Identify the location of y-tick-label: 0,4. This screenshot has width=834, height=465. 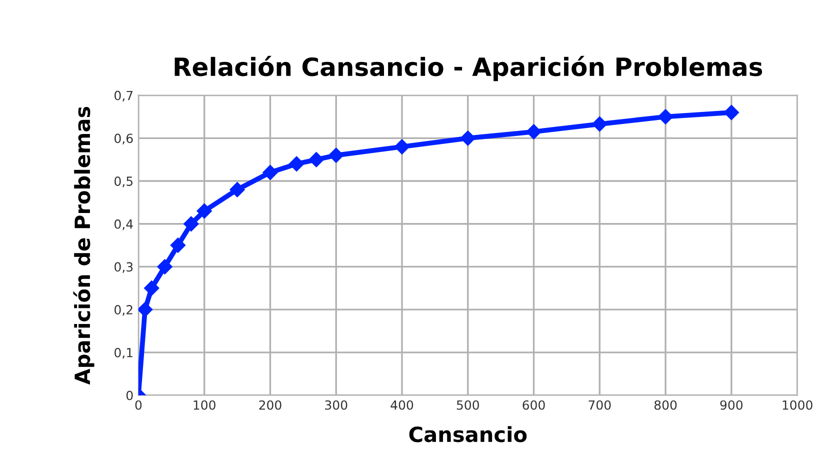
(123, 224).